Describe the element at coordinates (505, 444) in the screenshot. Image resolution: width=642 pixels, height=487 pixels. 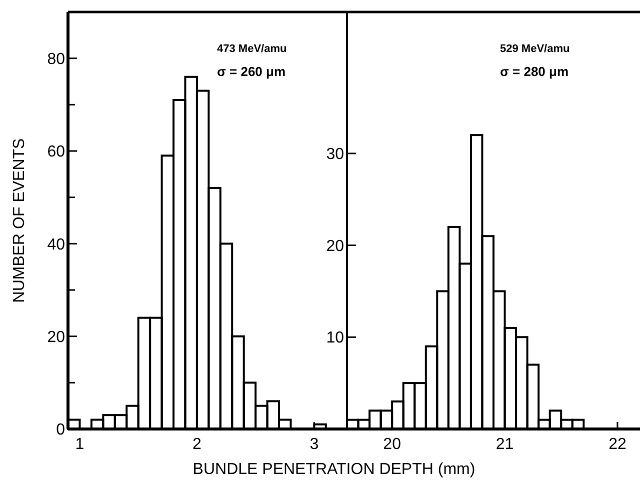
I see `x-tick-label: 21` at that location.